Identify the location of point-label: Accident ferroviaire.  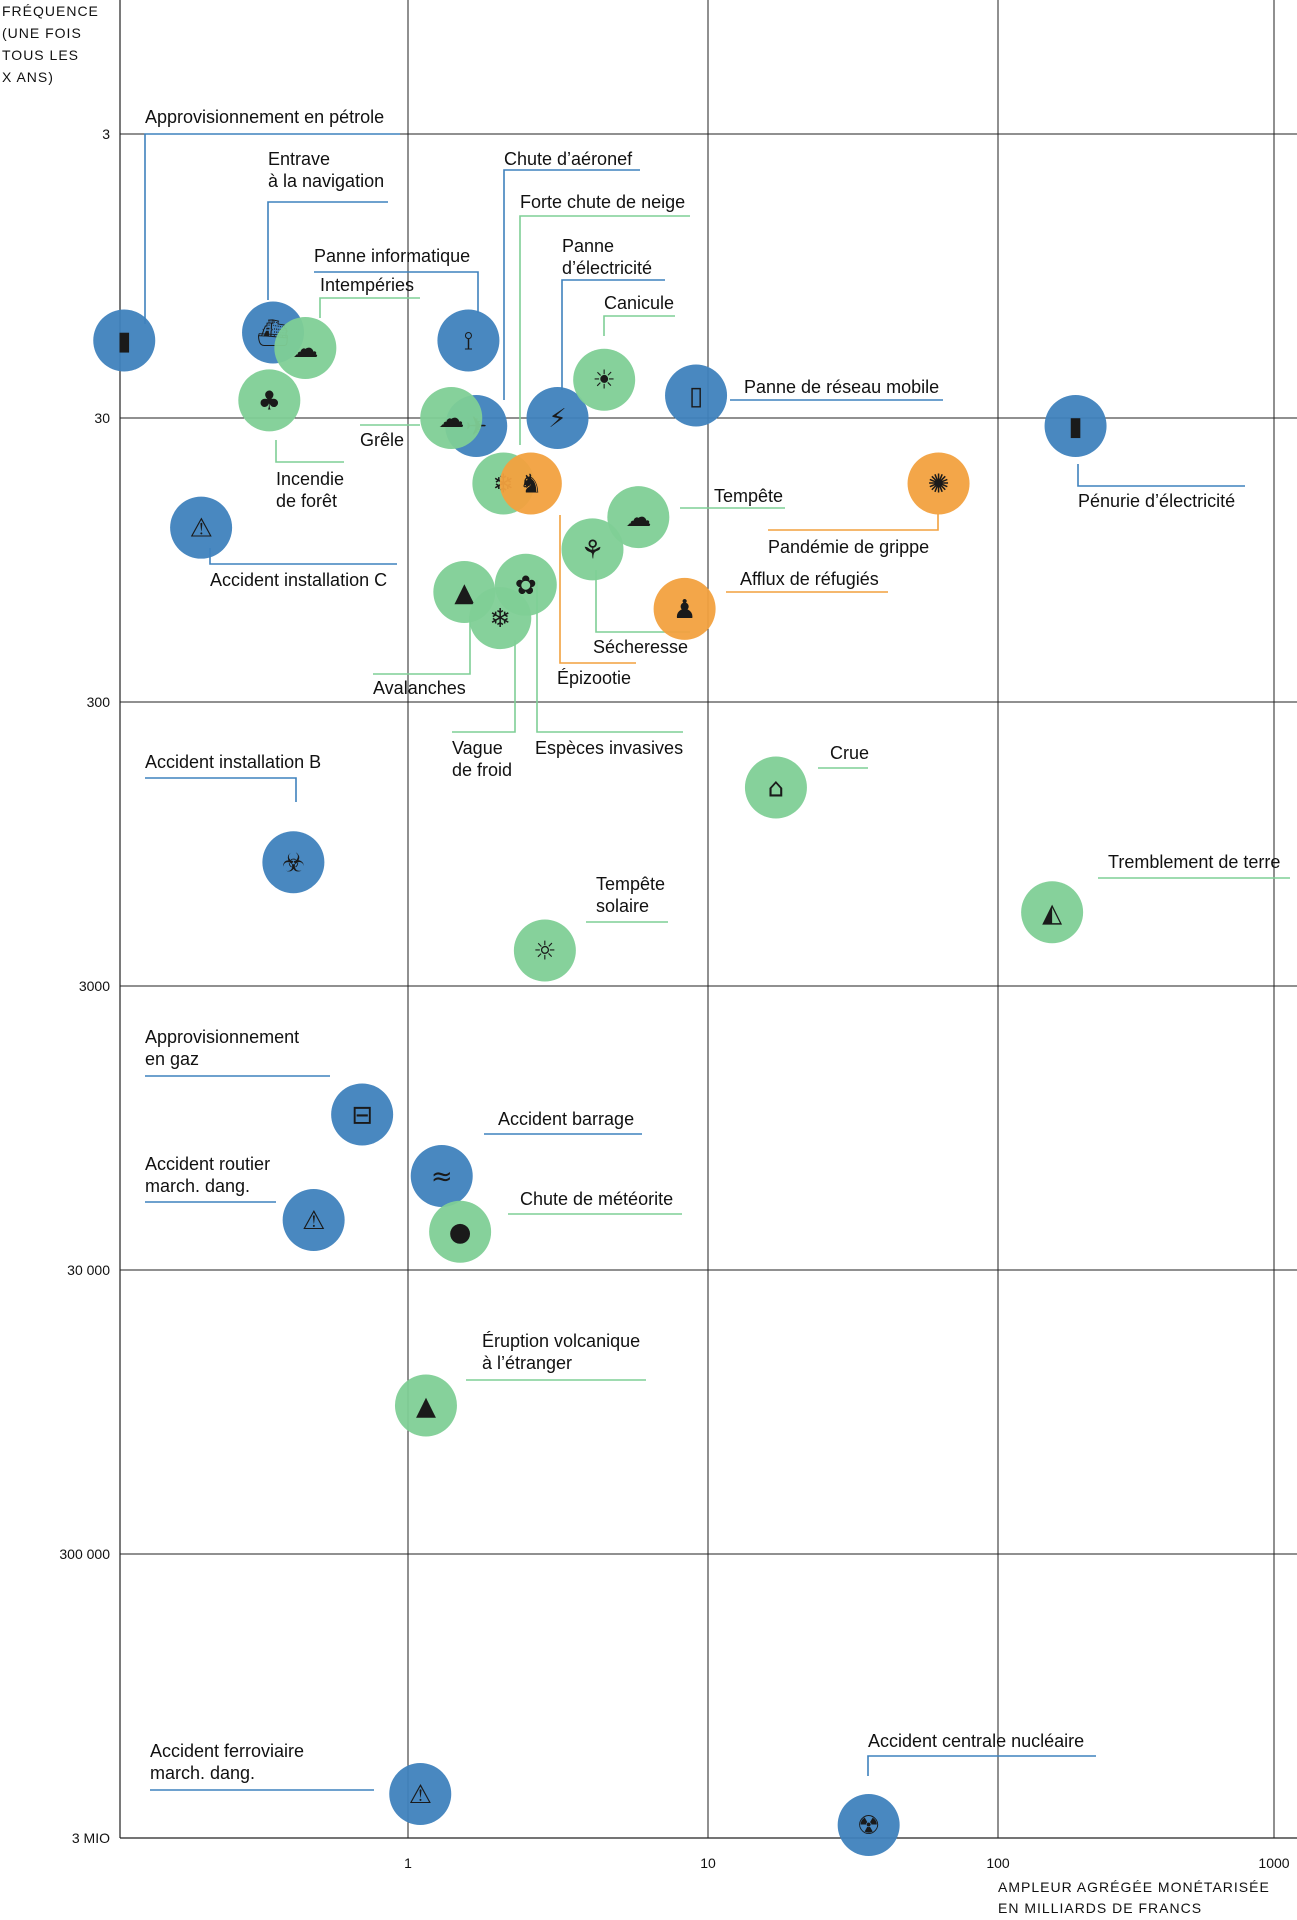
(227, 1751).